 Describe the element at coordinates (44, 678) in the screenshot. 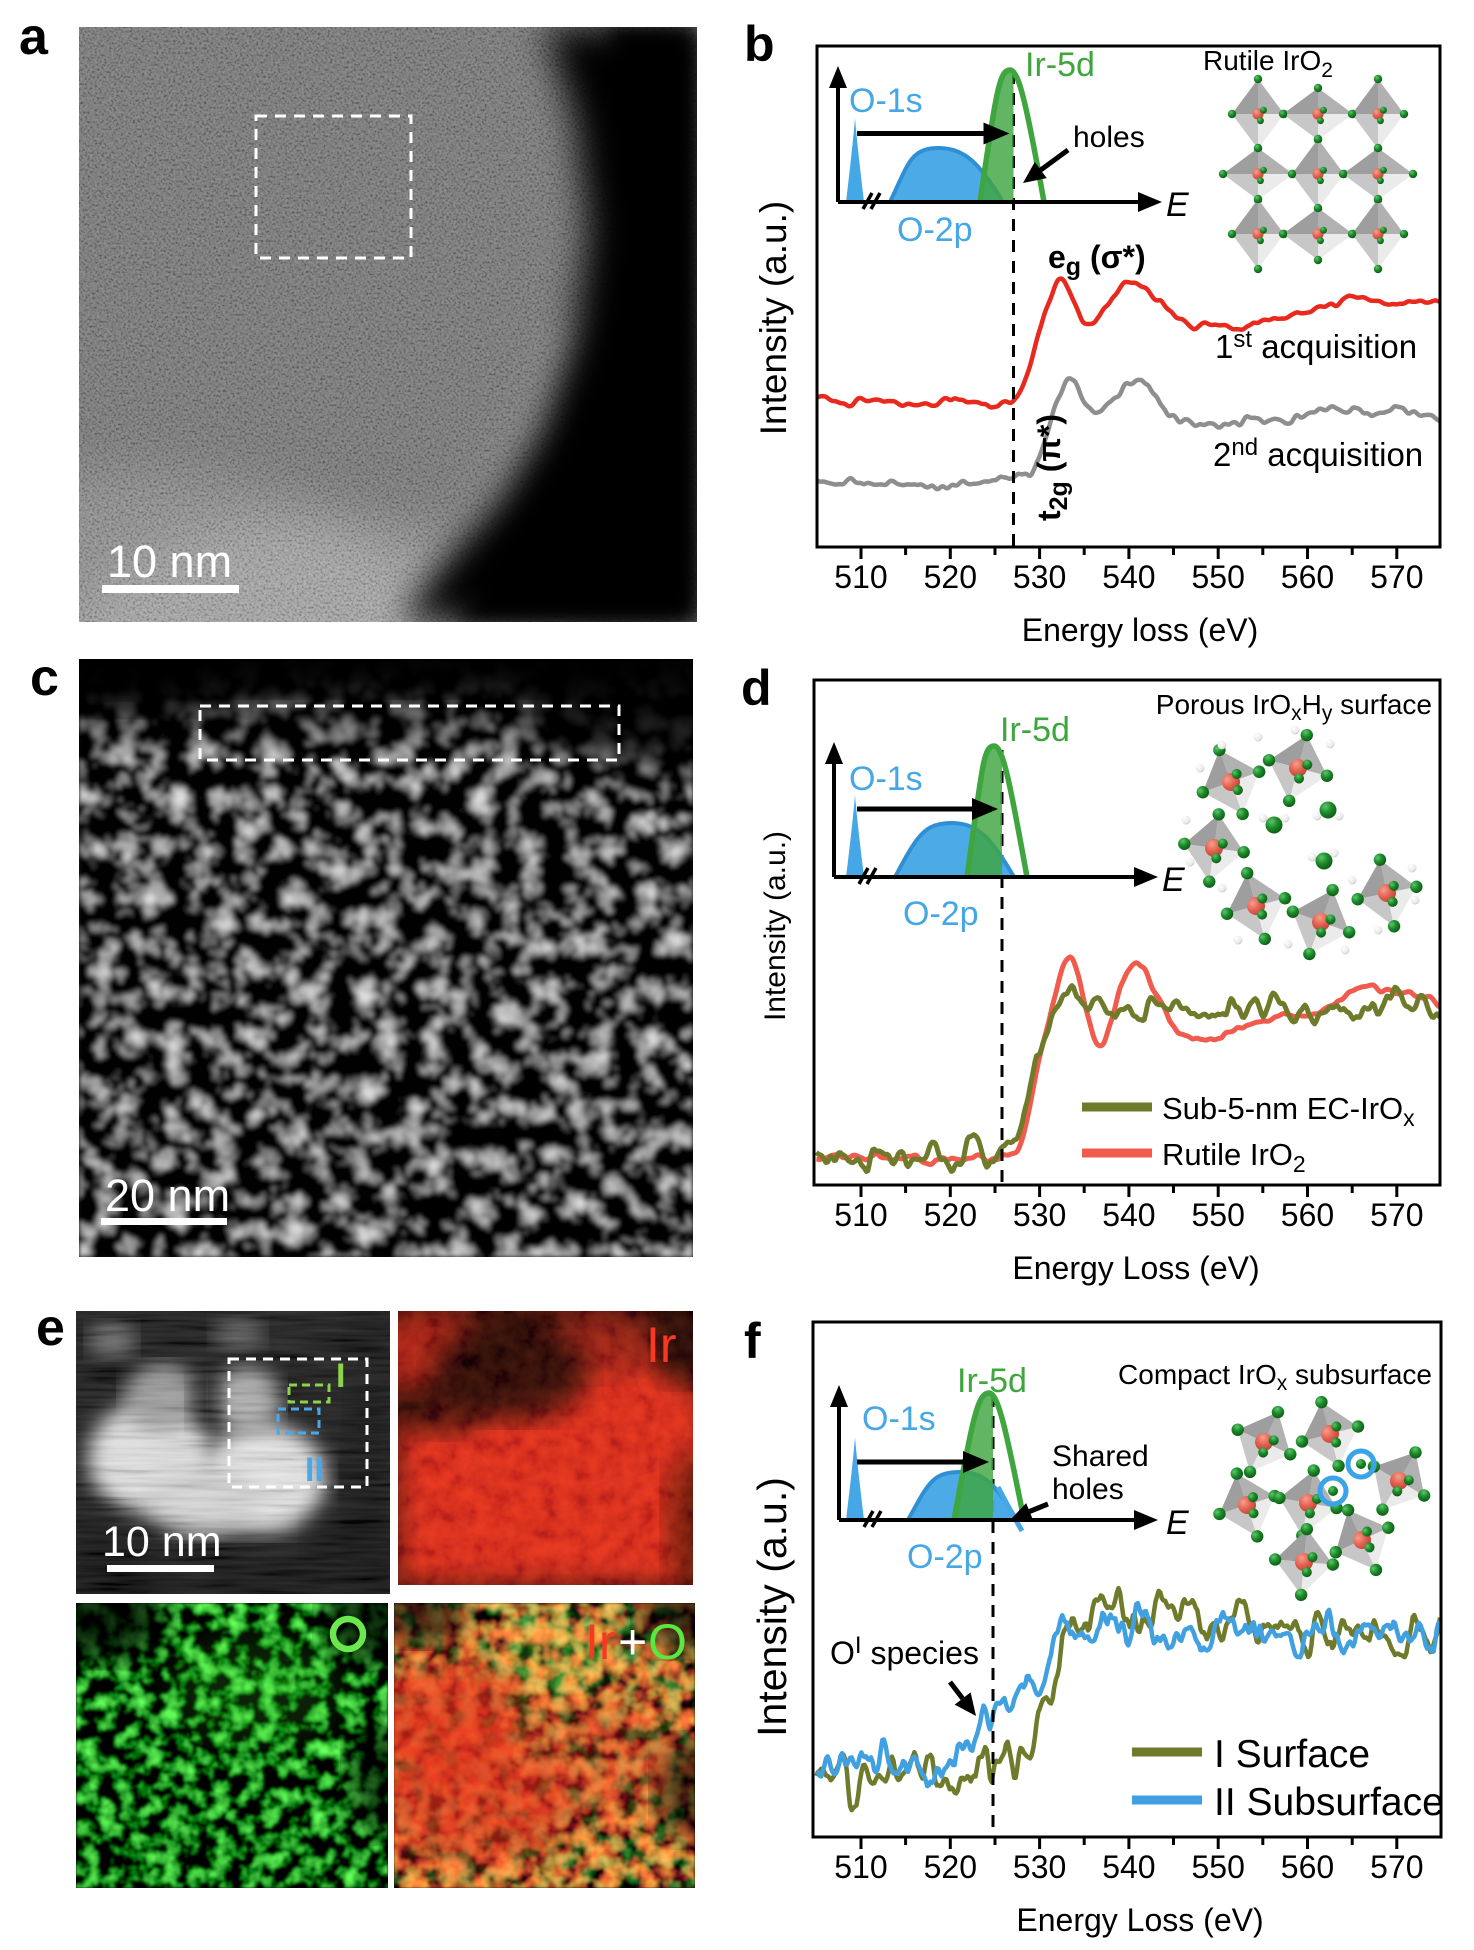

I see `svg-text: c` at that location.